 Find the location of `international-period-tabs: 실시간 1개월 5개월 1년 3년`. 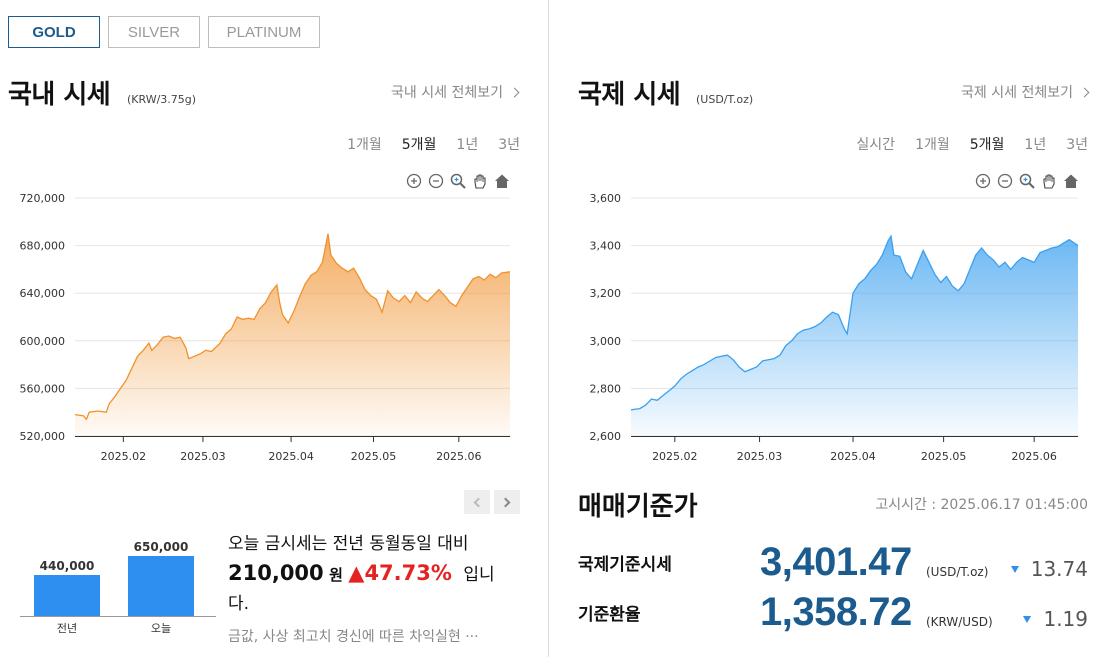

international-period-tabs: 실시간 1개월 5개월 1년 3년 is located at coordinates (972, 144).